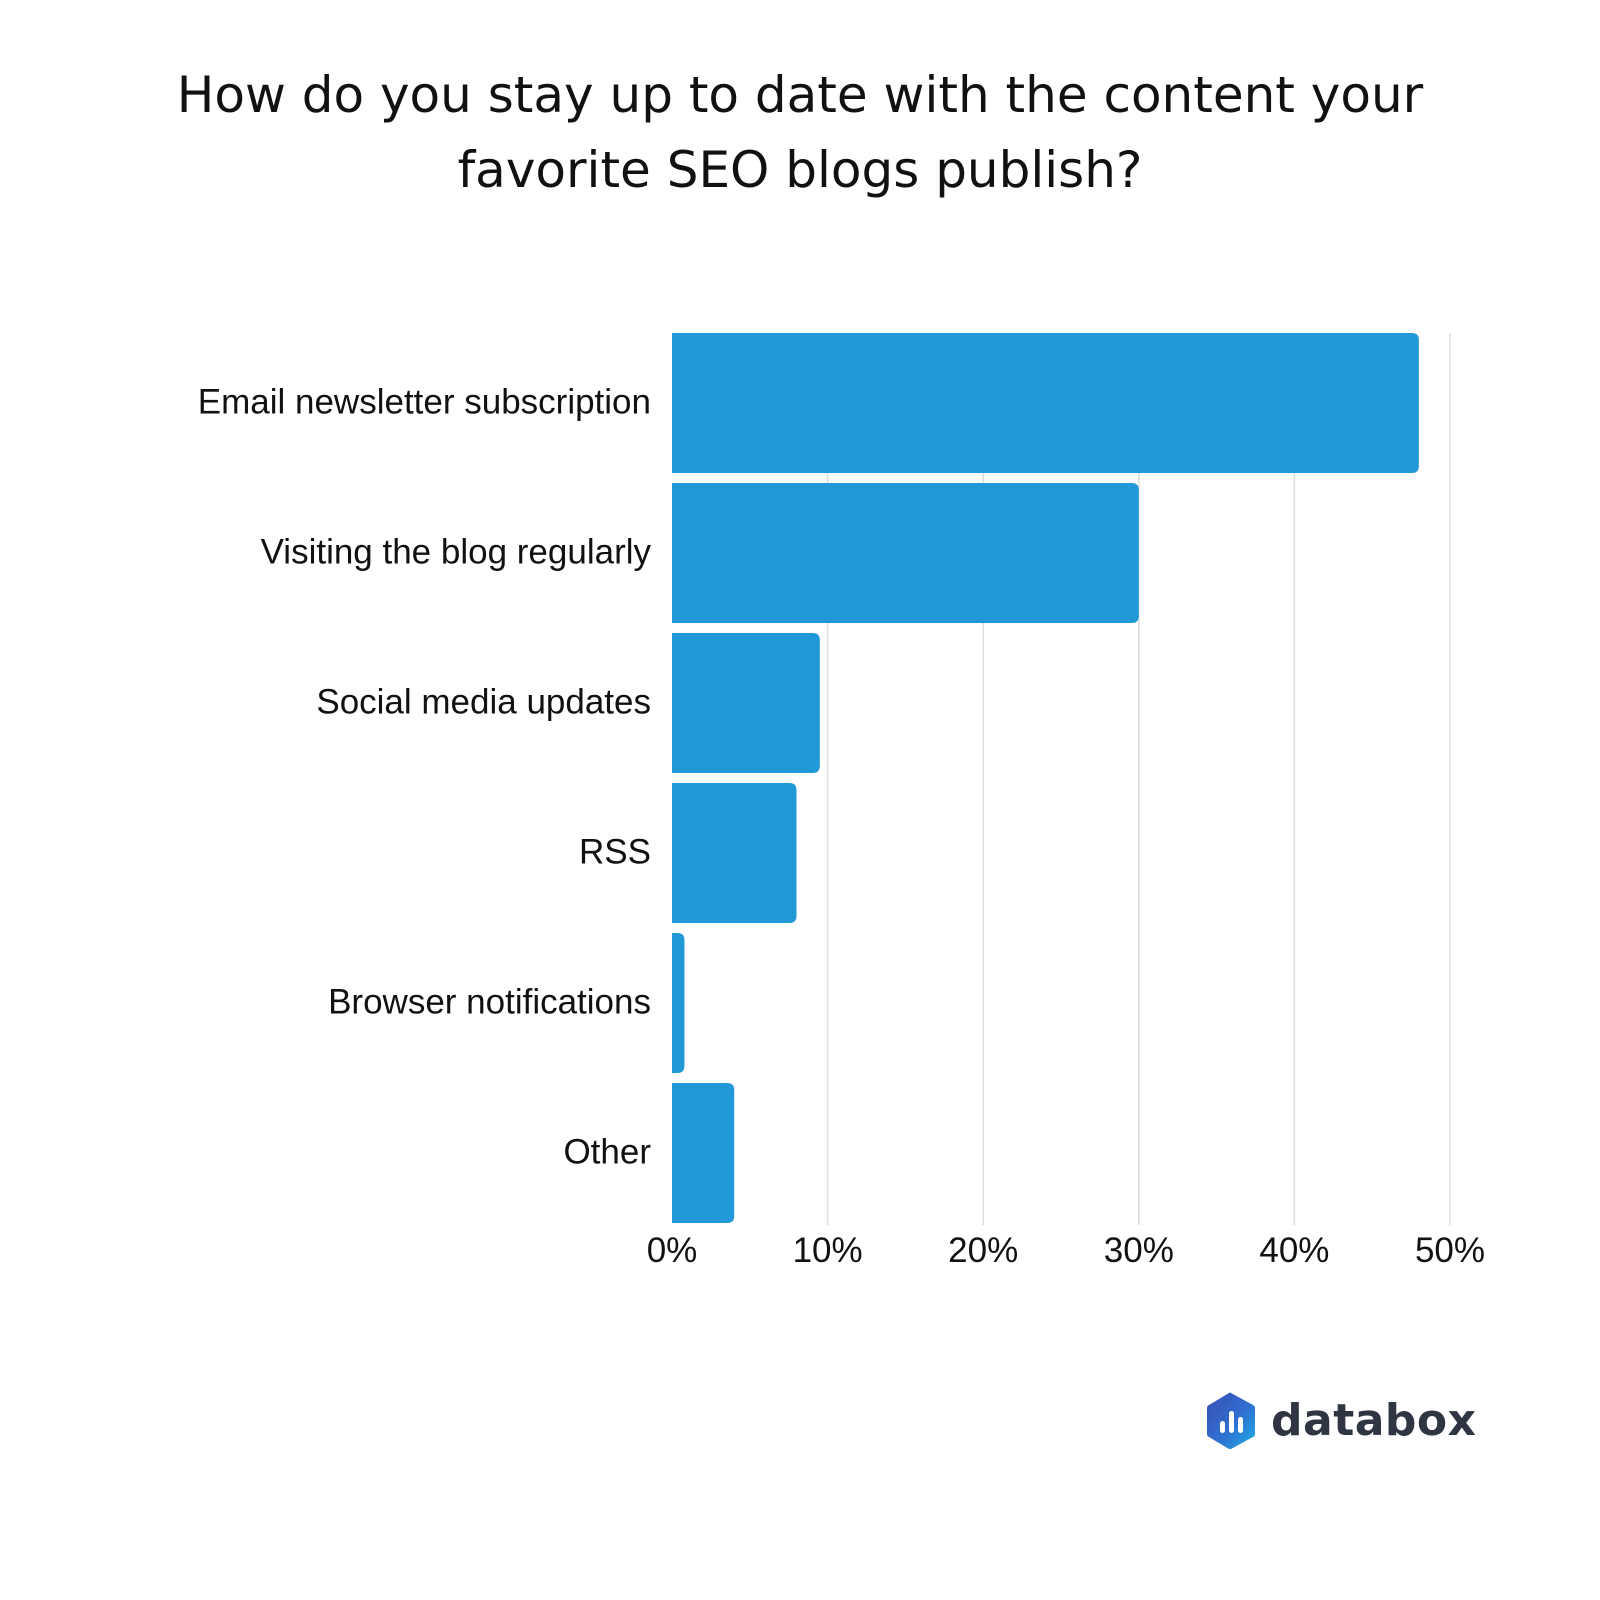  I want to click on tick-label-50: 50%, so click(1450, 1250).